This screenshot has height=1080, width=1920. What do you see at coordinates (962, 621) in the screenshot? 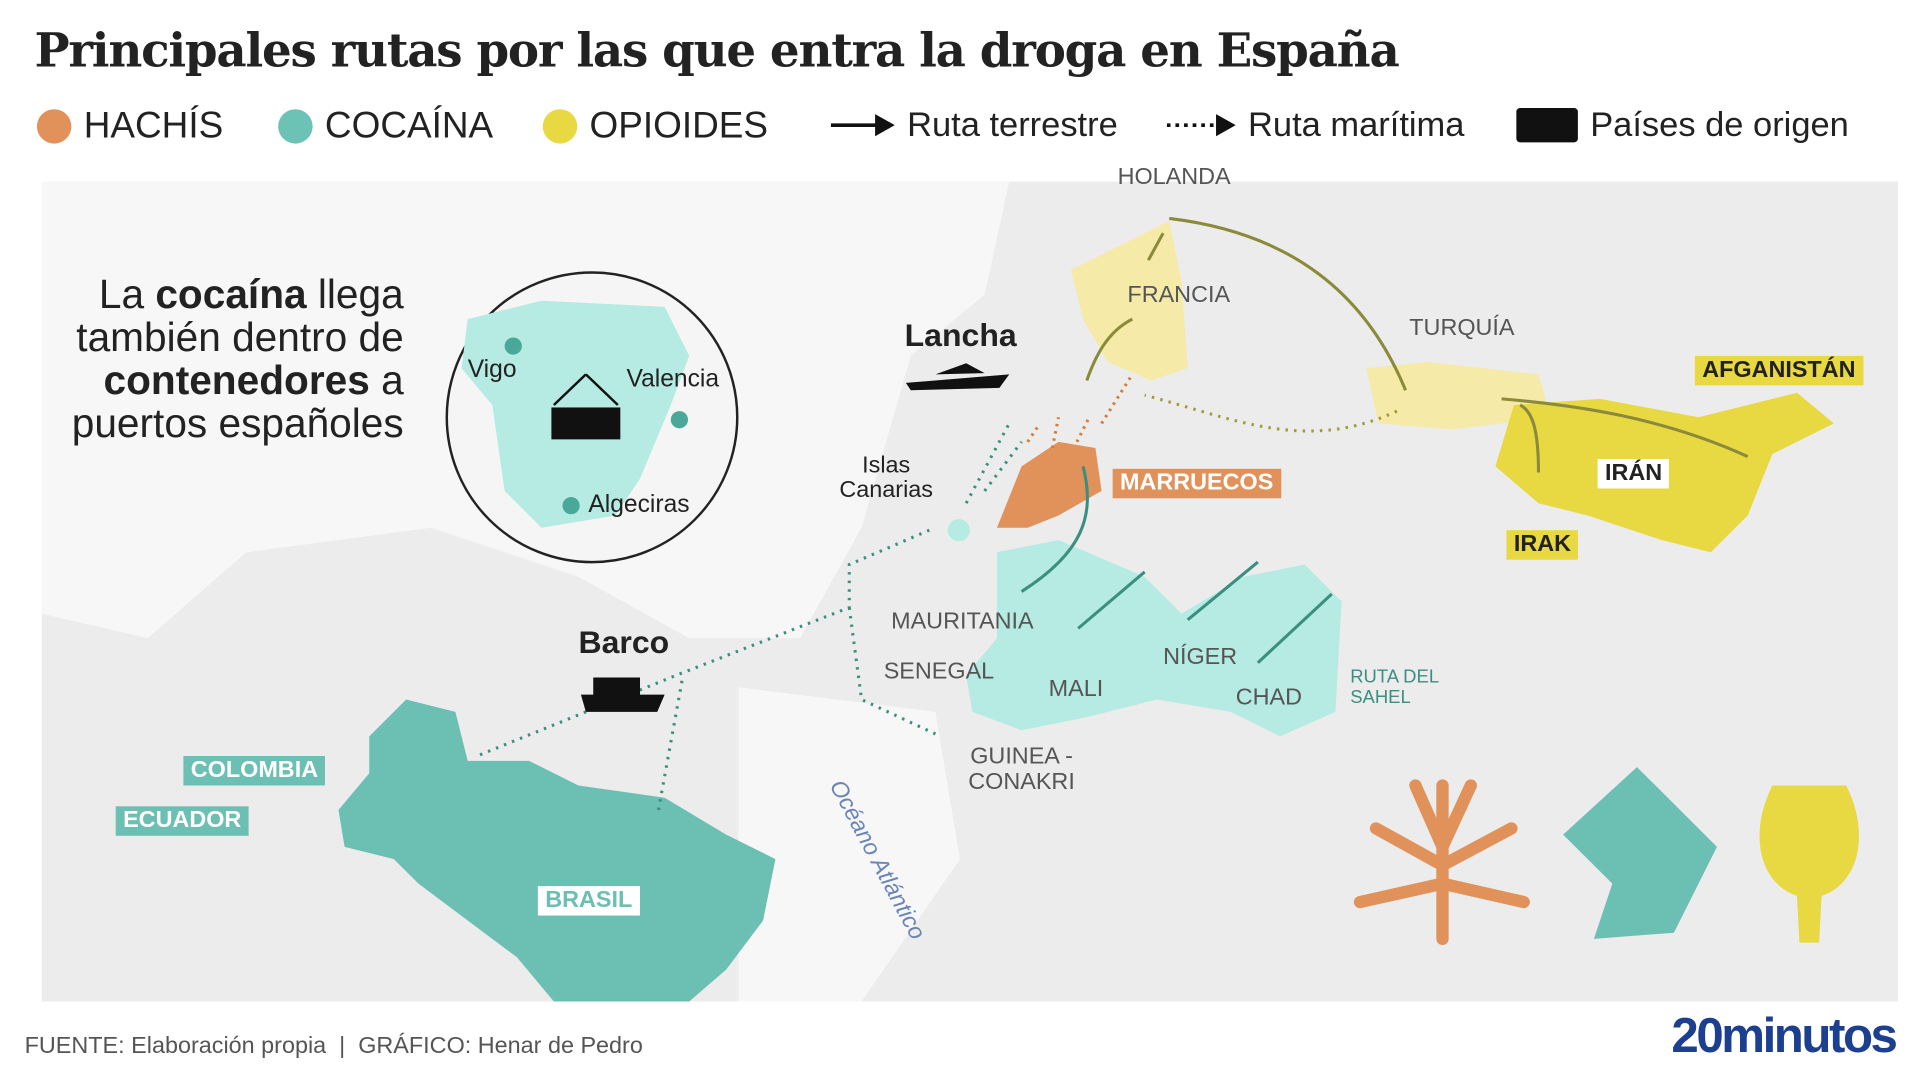
I see `label-mauritania: MAURITANIA` at bounding box center [962, 621].